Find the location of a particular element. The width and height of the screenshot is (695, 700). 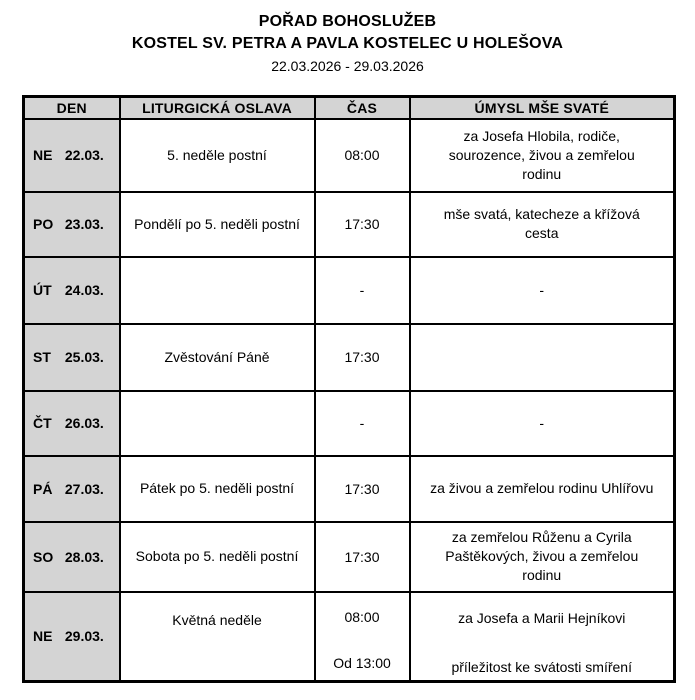

day-date: 29.03. is located at coordinates (84, 636).